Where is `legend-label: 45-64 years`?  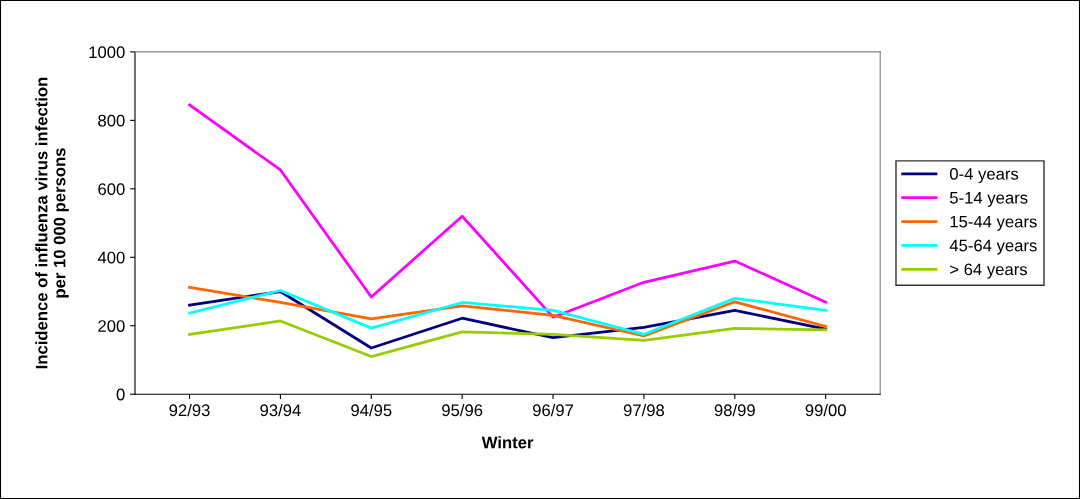 legend-label: 45-64 years is located at coordinates (993, 247).